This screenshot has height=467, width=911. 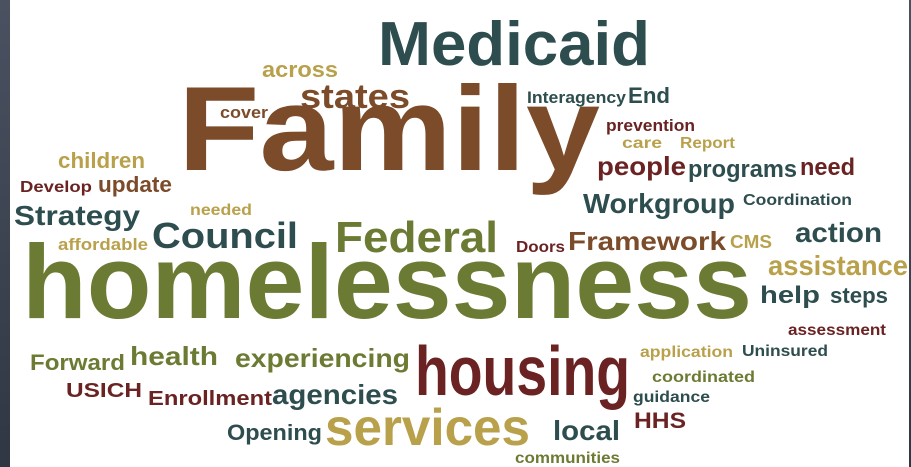 I want to click on word: care, so click(x=642, y=143).